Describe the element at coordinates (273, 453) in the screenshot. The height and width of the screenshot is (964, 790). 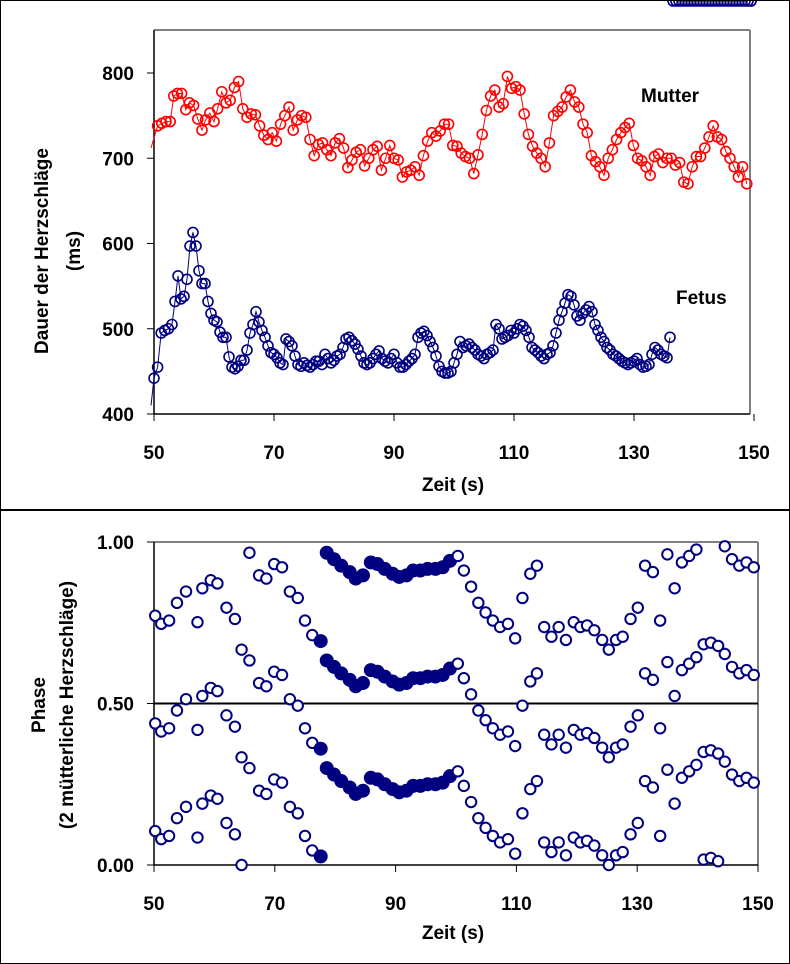
I see `x-tick-label: 70` at that location.